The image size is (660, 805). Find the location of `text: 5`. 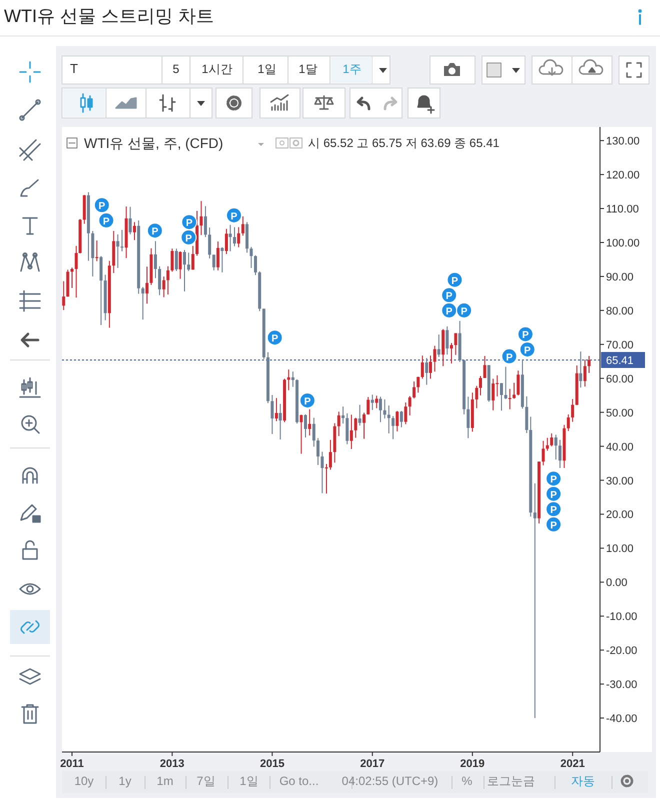

text: 5 is located at coordinates (176, 69).